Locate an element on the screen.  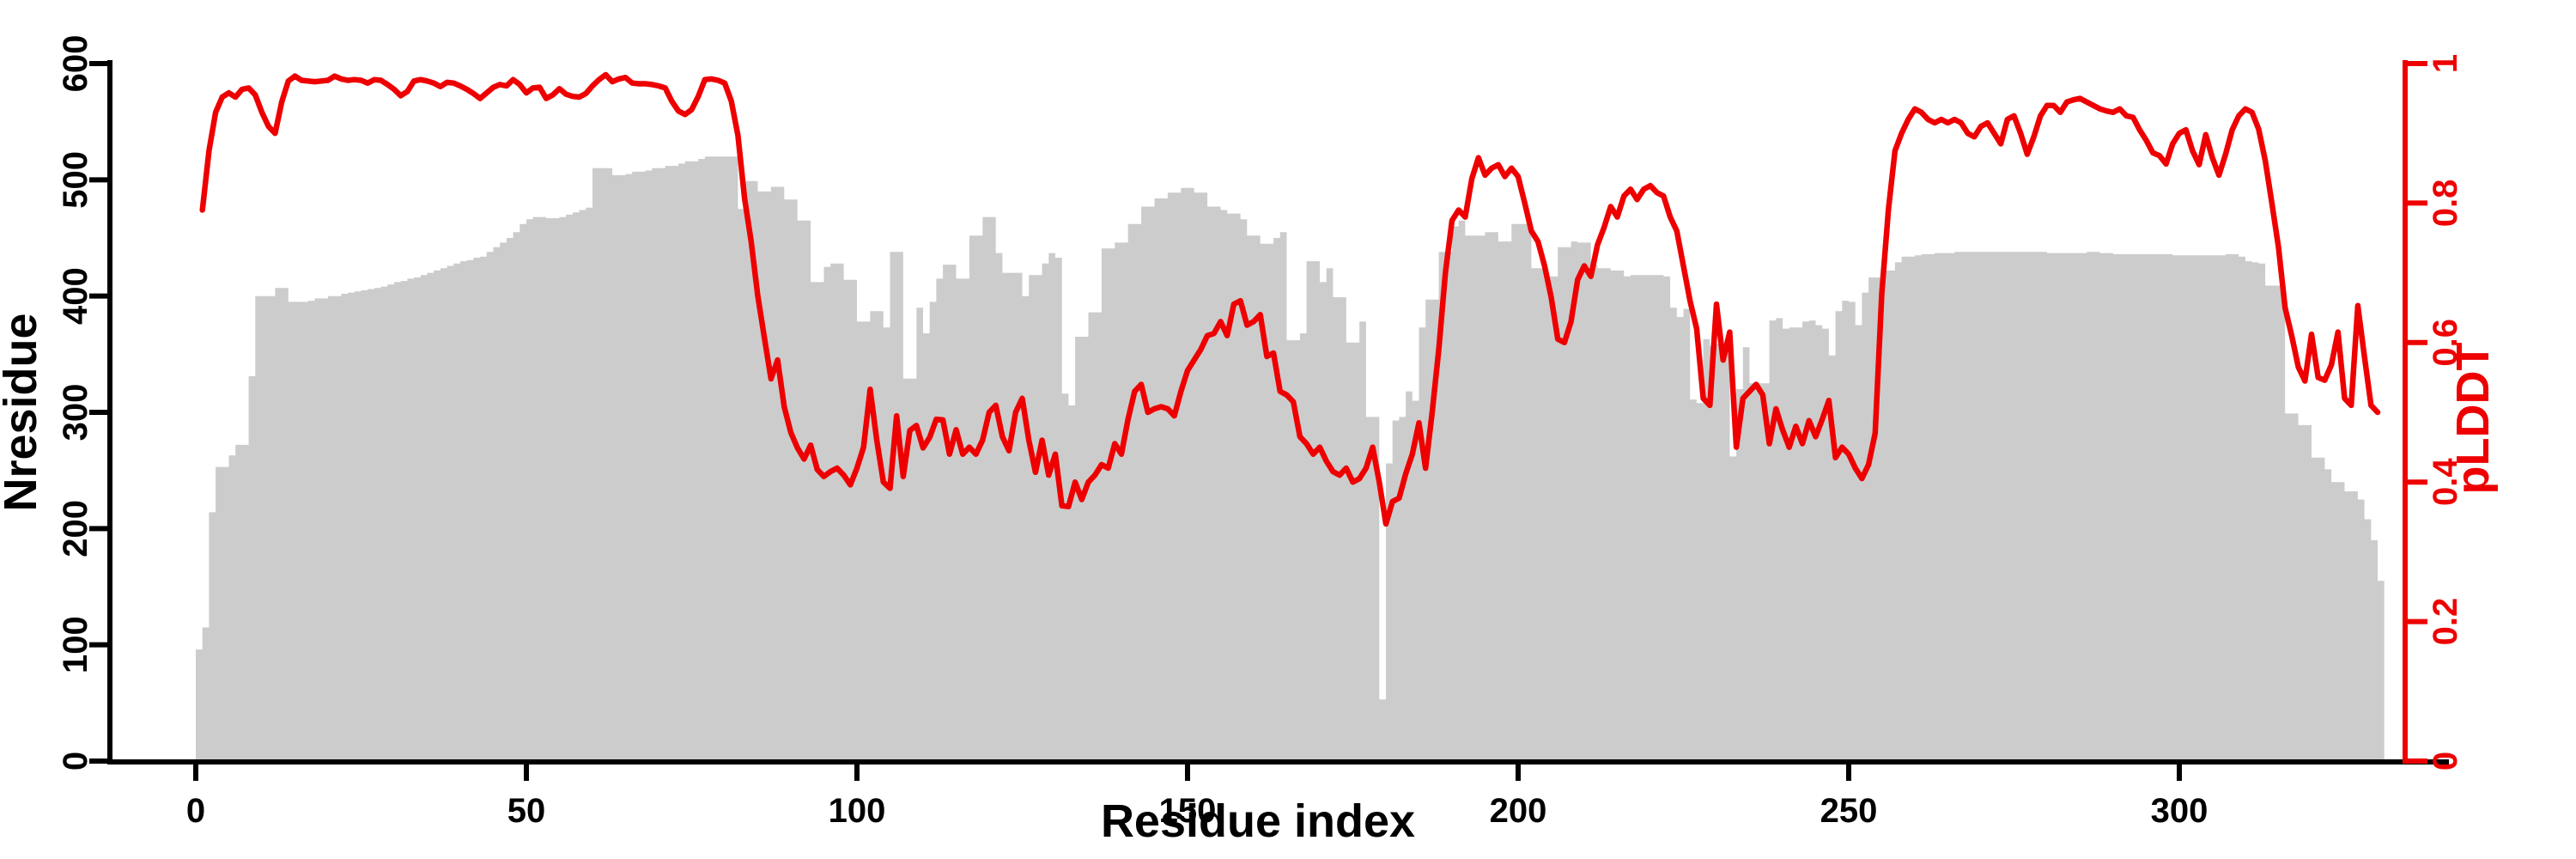
right-axis-tick-label: 0.6 is located at coordinates (2445, 343).